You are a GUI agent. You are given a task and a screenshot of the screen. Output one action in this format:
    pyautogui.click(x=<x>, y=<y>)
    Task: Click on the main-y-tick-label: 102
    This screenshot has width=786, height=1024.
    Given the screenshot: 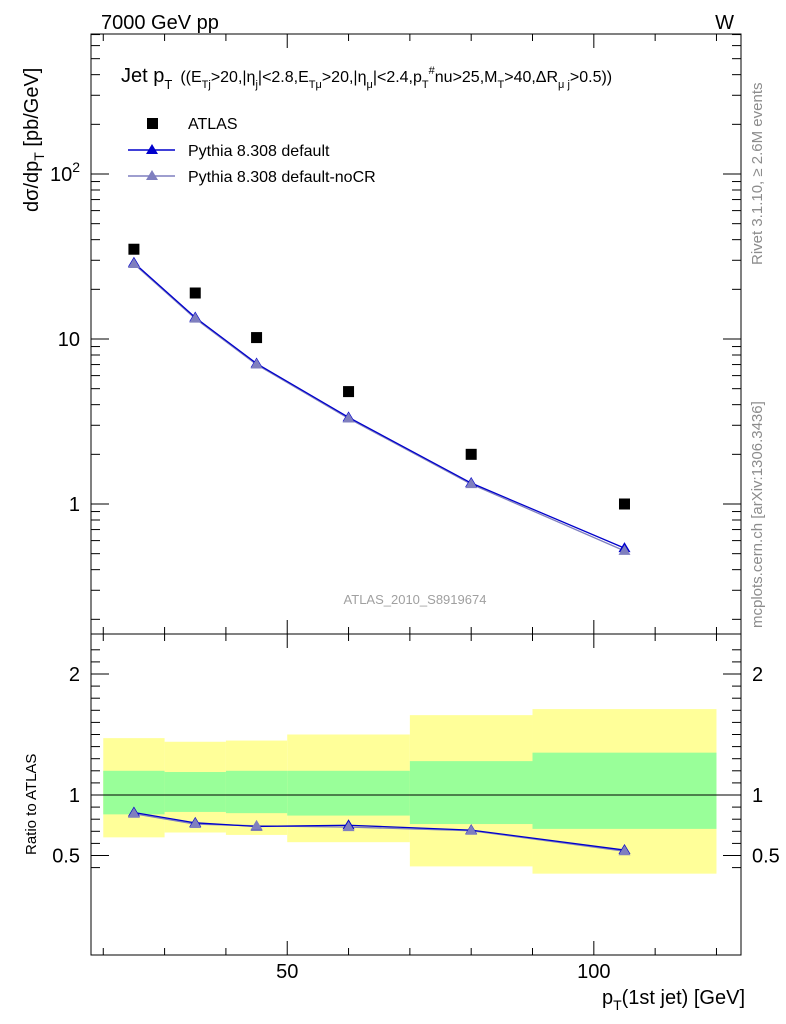 What is the action you would take?
    pyautogui.click(x=65, y=172)
    